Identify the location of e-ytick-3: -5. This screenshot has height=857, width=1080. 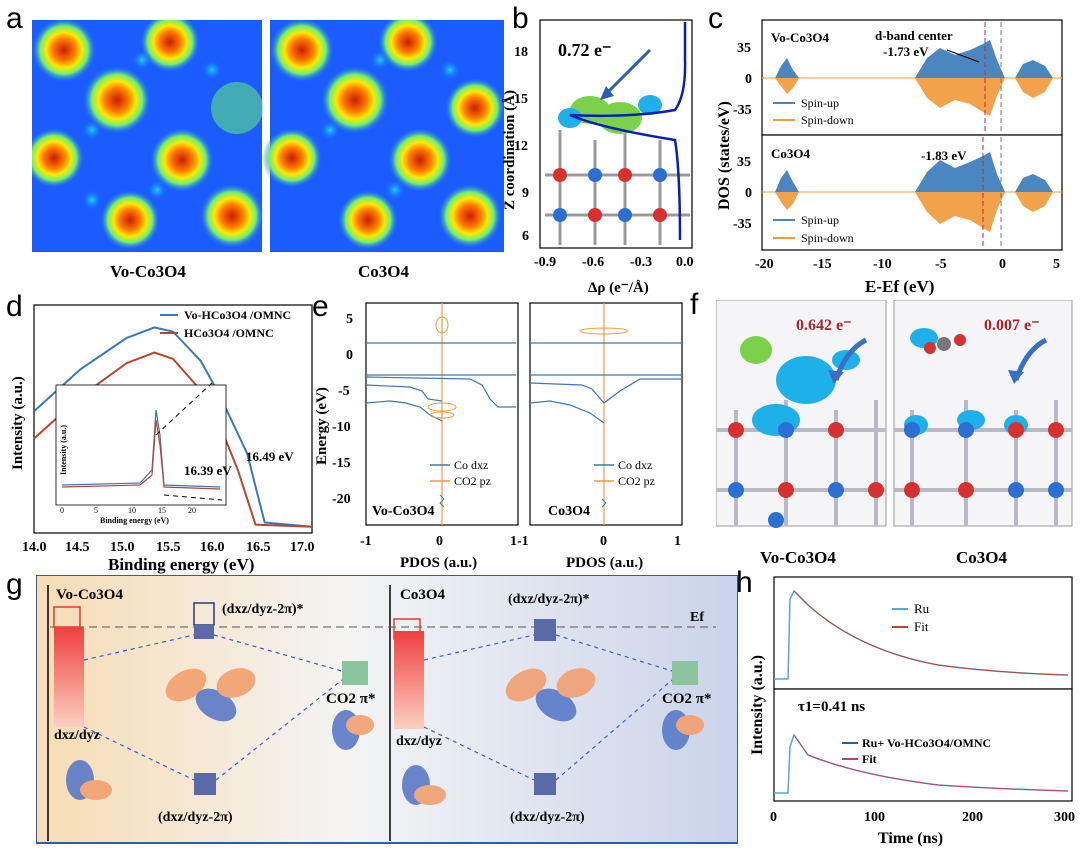
(344, 391).